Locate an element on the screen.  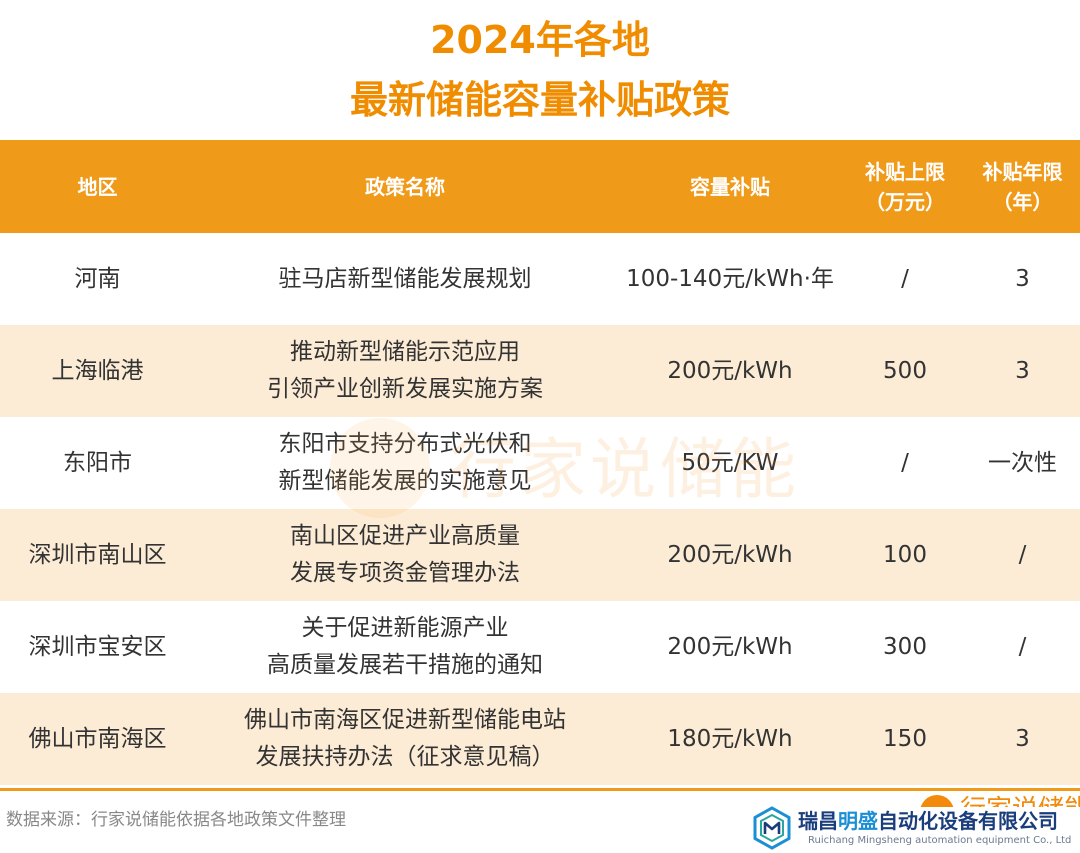
cell-policy: 驻马店新型储能发展规划 is located at coordinates (405, 279).